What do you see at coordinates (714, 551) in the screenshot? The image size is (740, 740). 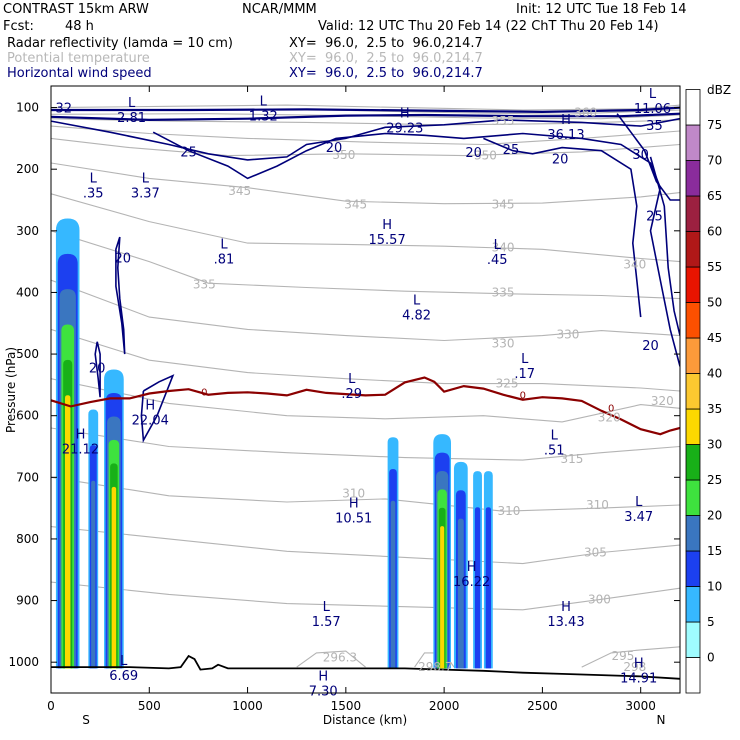 I see `colorbar-label-15: 15` at bounding box center [714, 551].